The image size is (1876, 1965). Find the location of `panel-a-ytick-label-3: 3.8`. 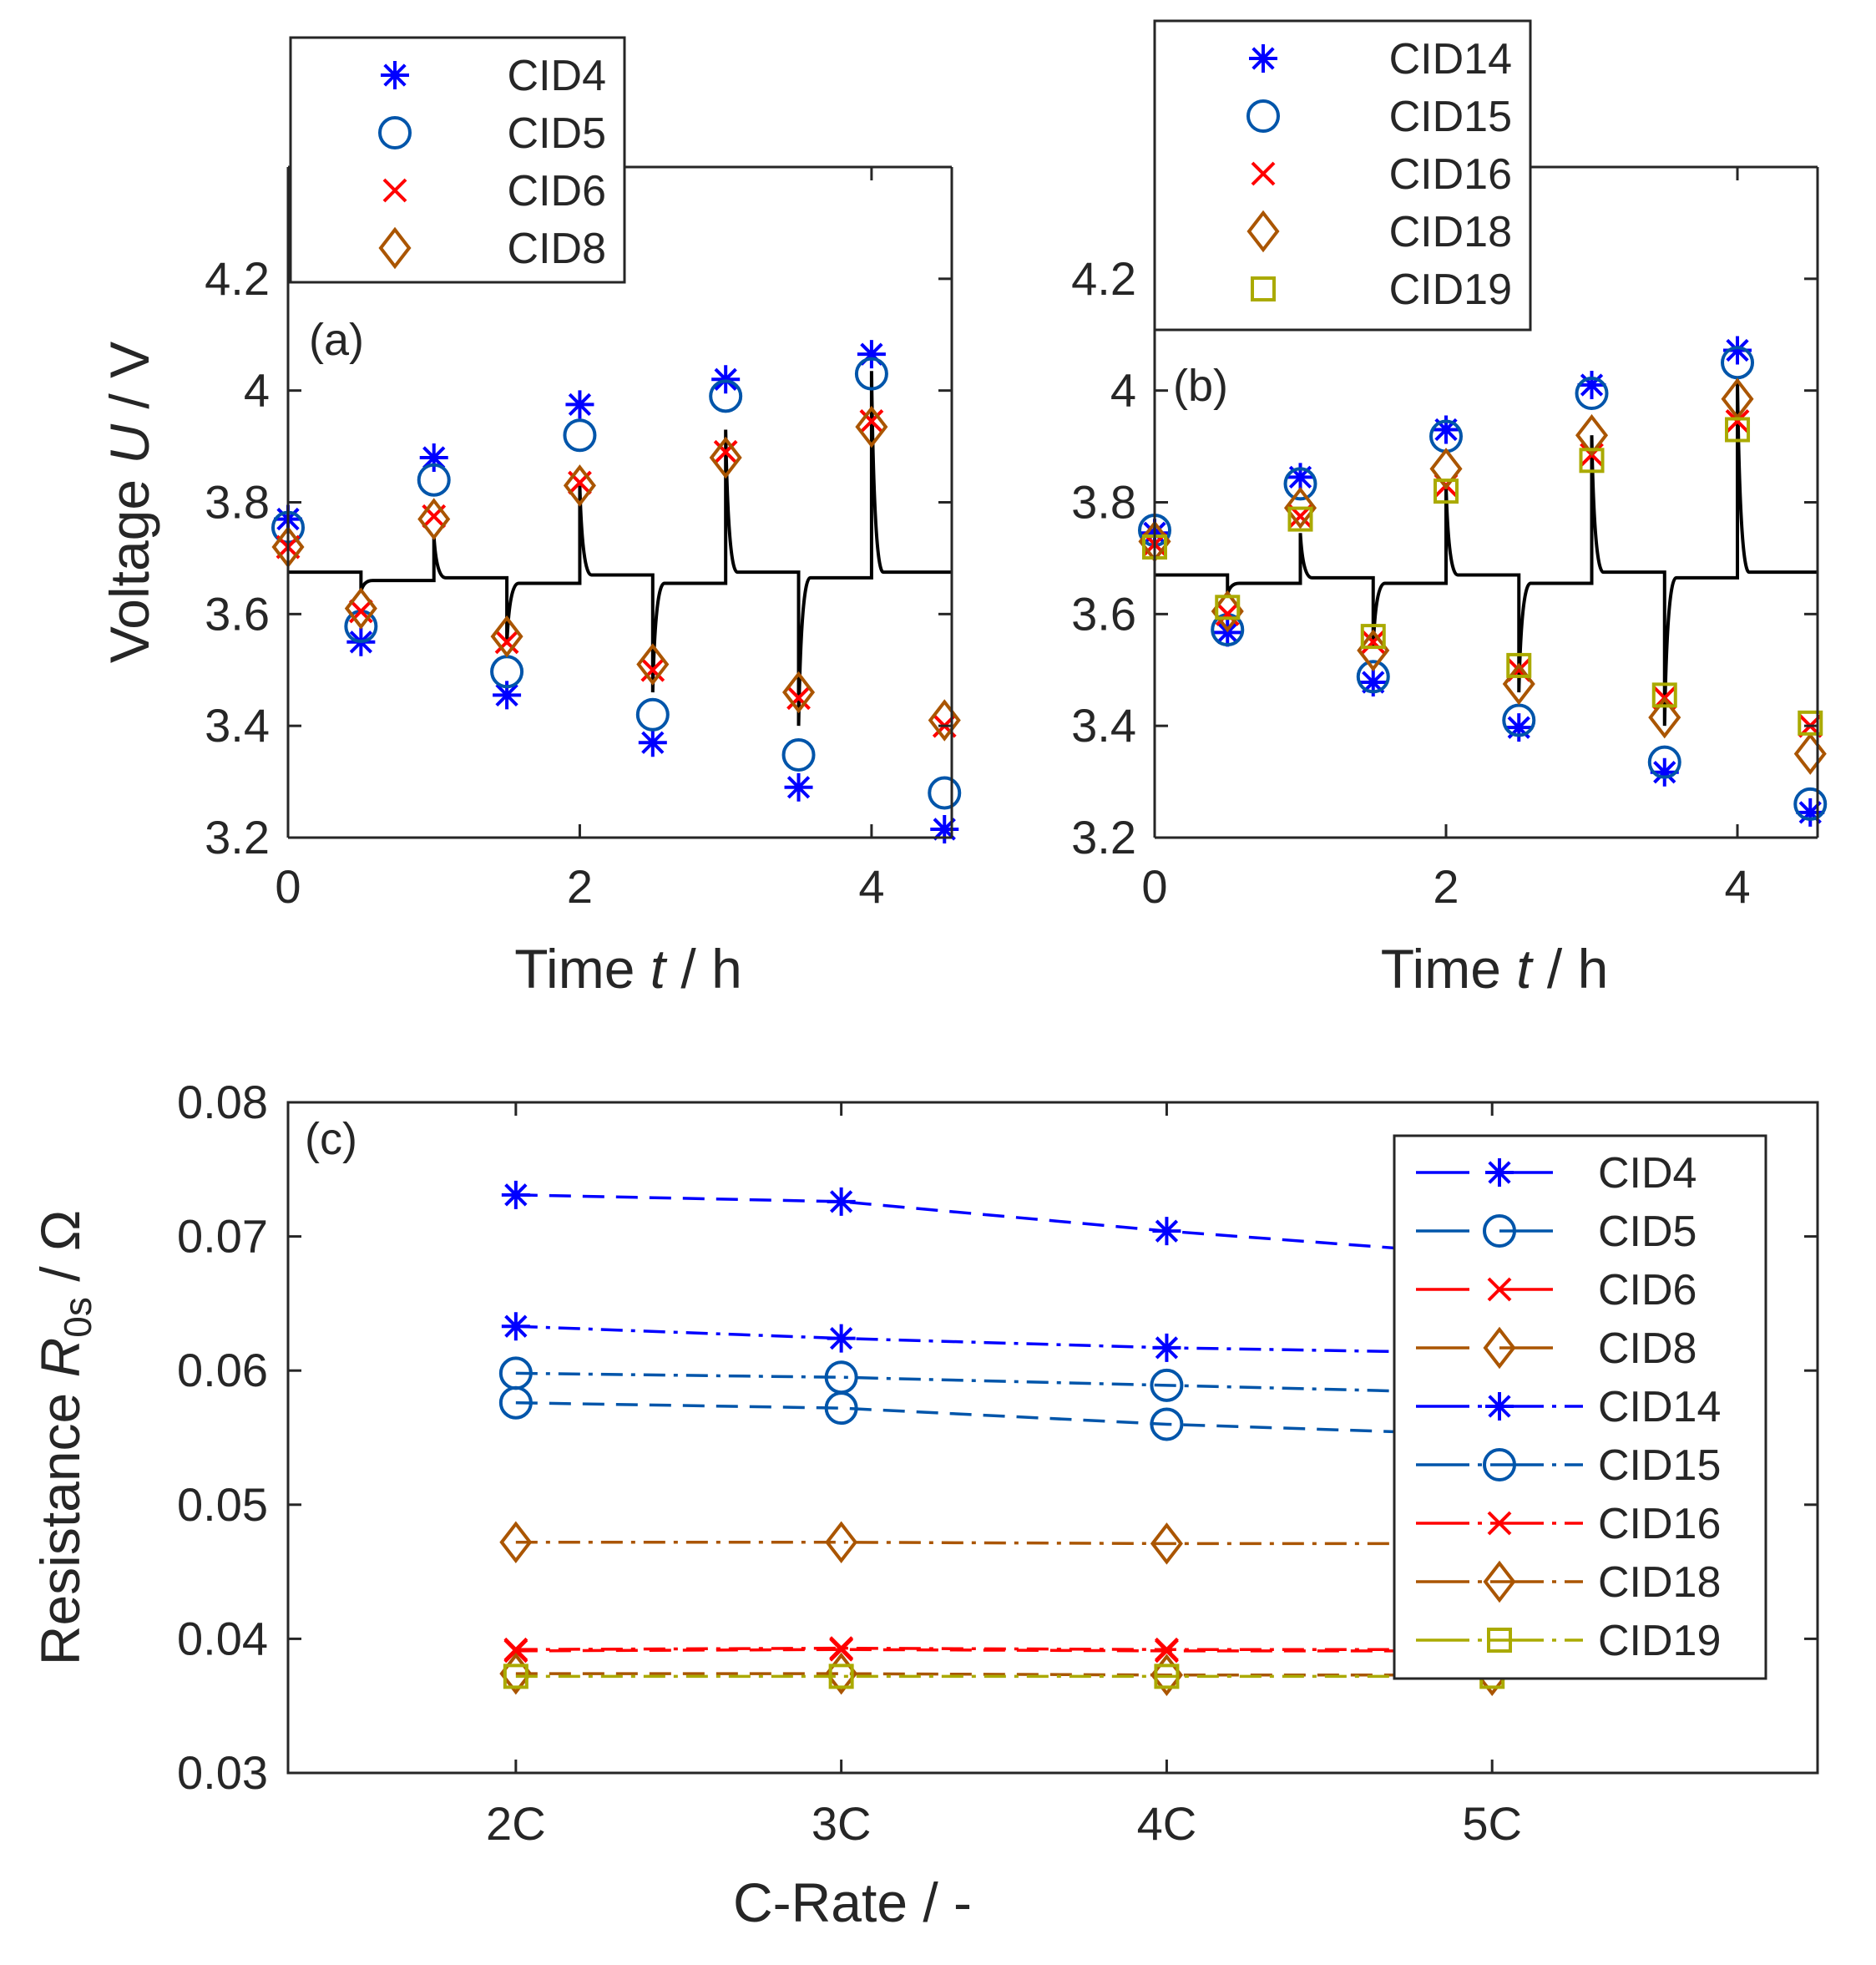

panel-a-ytick-label-3: 3.8 is located at coordinates (237, 503).